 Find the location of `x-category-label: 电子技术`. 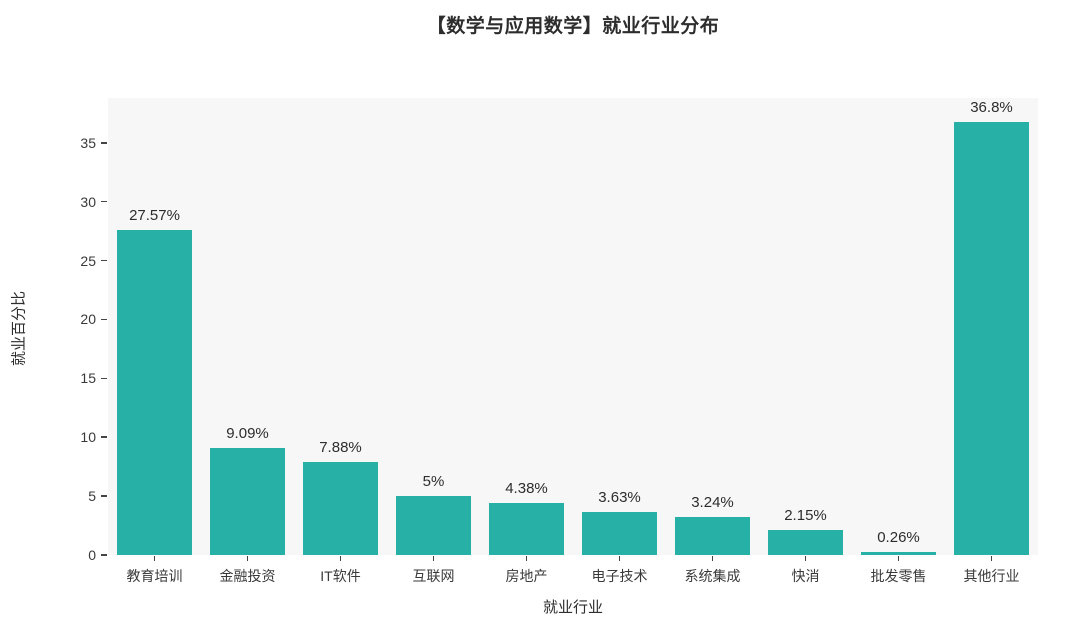

x-category-label: 电子技术 is located at coordinates (619, 576).